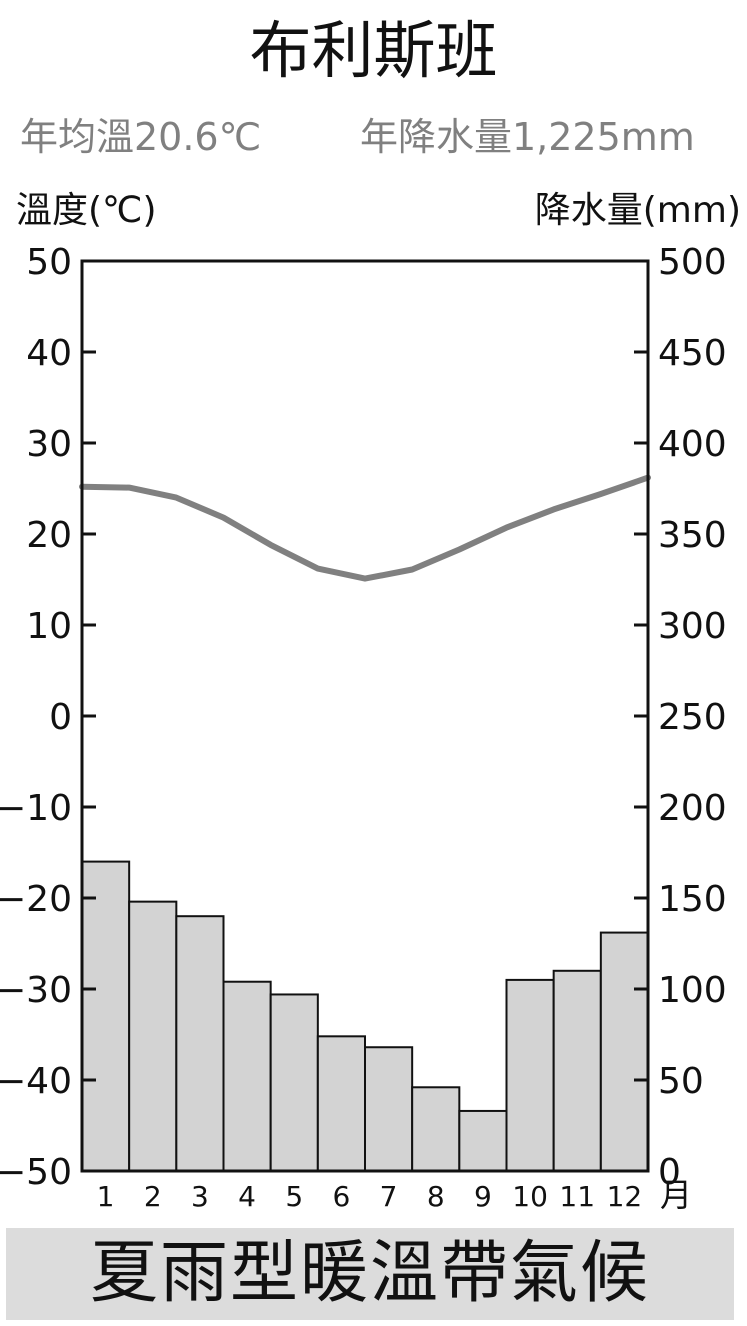  Describe the element at coordinates (692, 262) in the screenshot. I see `right-axis-tick-label: 500` at that location.